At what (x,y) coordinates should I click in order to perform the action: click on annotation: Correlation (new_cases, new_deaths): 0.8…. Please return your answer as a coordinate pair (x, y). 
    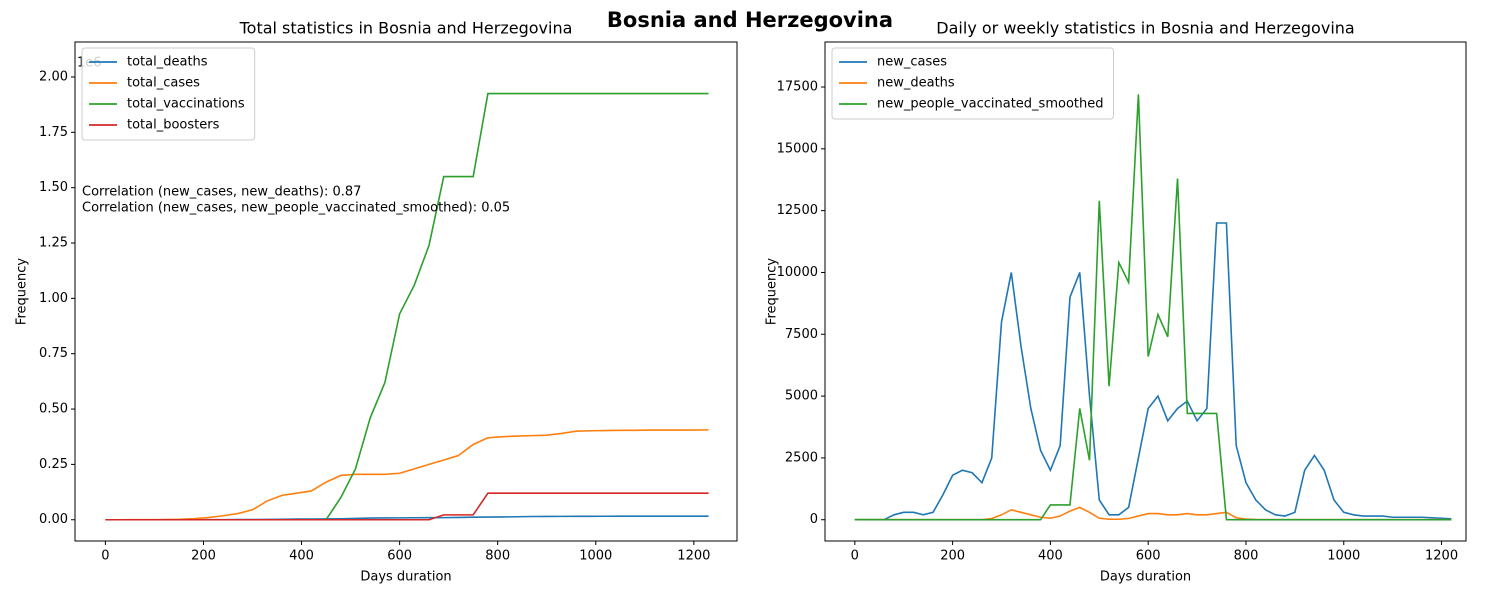
    Looking at the image, I should click on (221, 192).